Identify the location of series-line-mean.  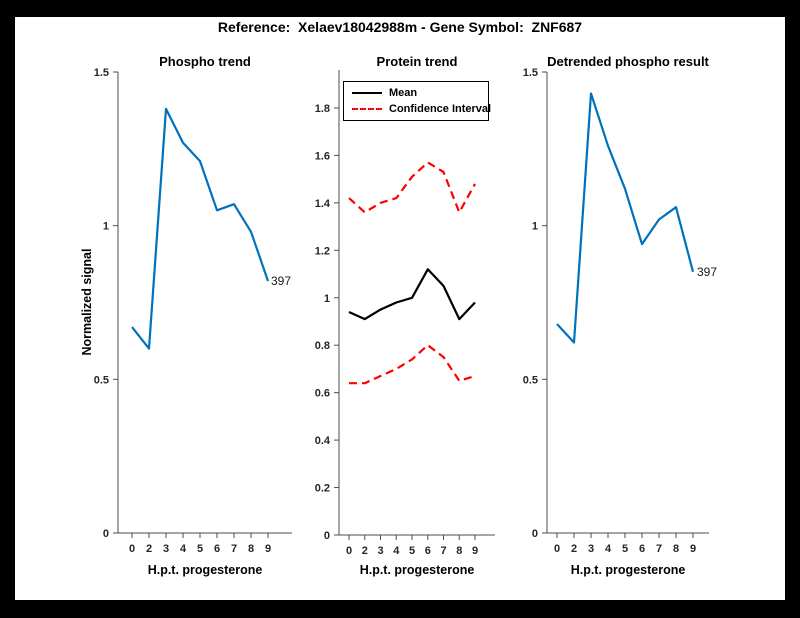
(412, 294).